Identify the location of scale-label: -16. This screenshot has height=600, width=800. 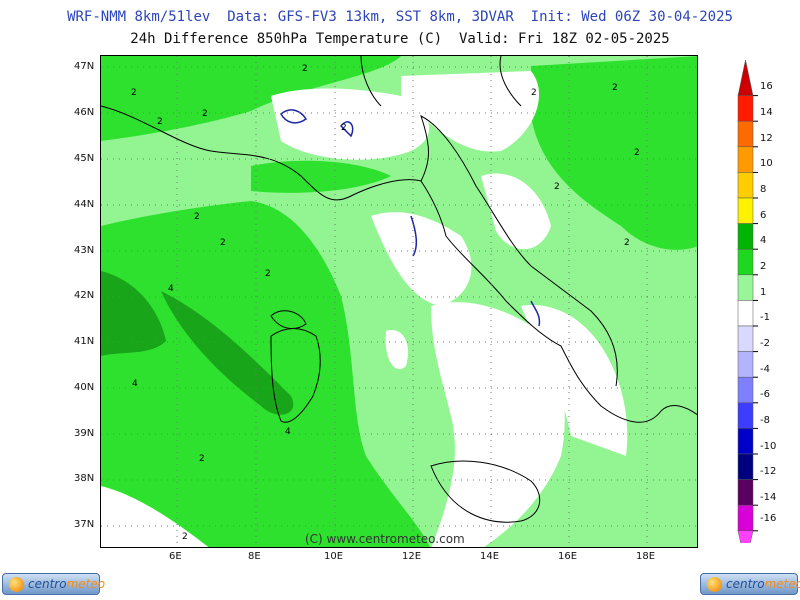
(768, 518).